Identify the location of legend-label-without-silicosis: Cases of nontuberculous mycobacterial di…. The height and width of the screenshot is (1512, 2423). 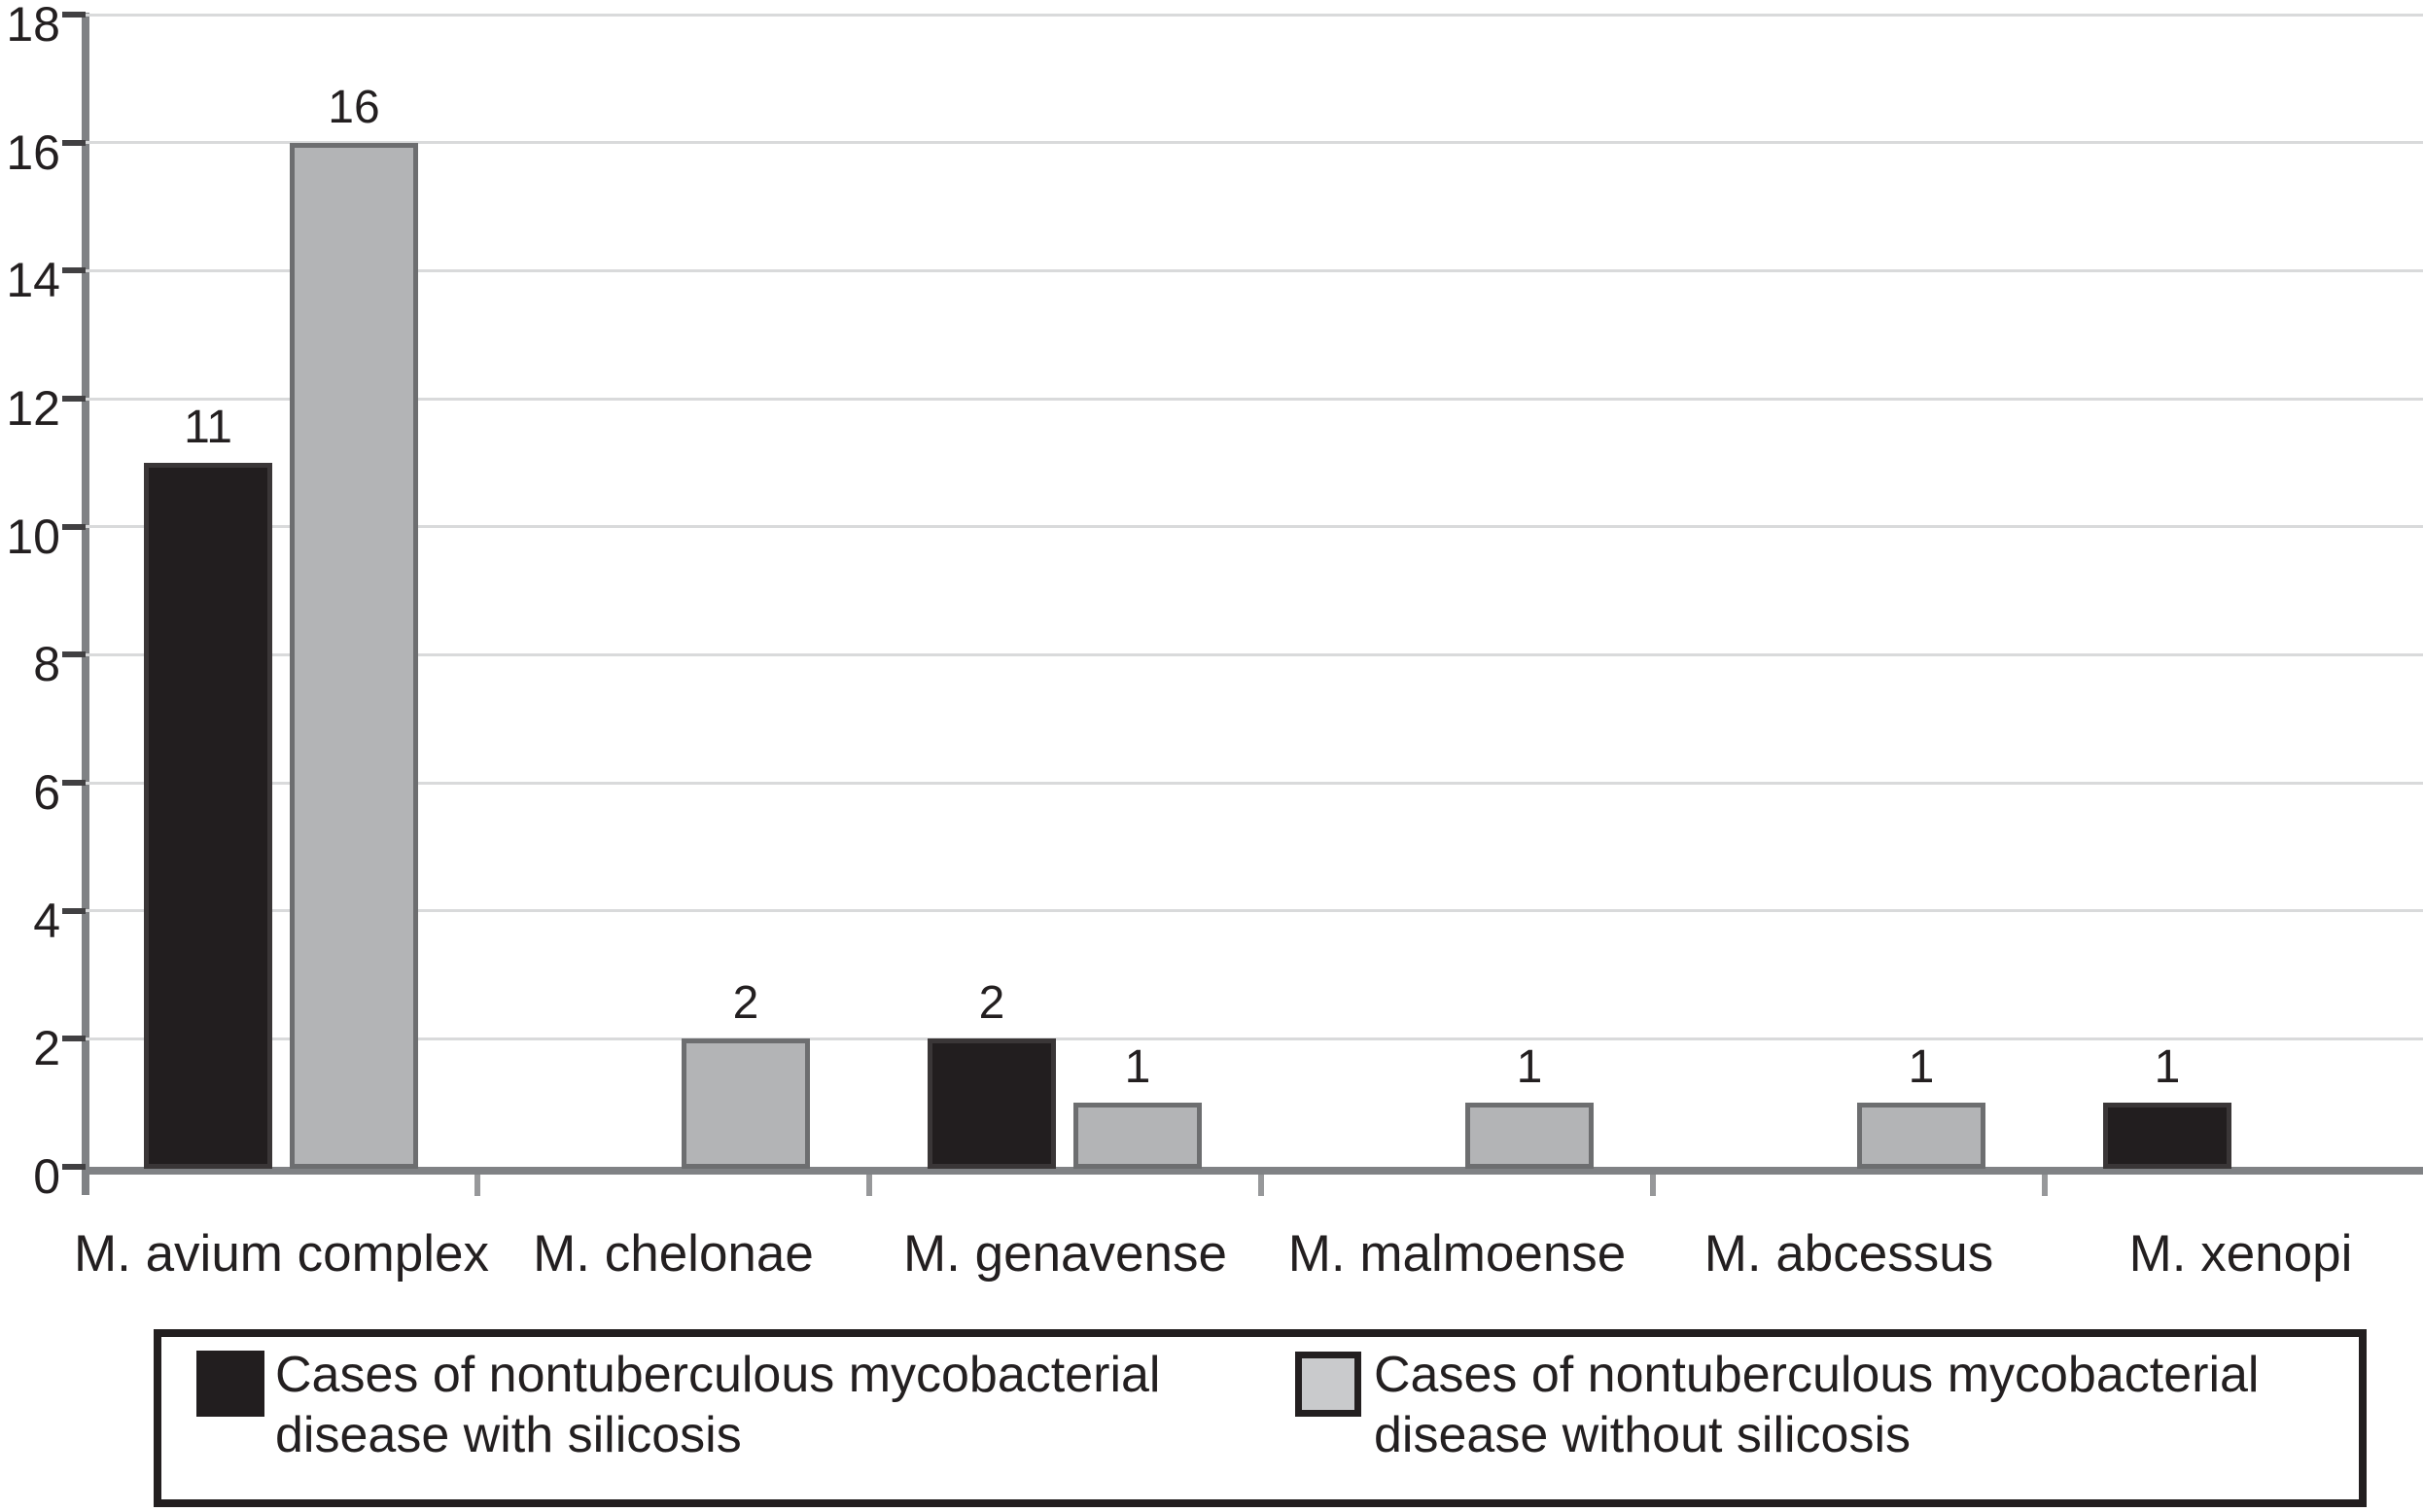
(1817, 1405).